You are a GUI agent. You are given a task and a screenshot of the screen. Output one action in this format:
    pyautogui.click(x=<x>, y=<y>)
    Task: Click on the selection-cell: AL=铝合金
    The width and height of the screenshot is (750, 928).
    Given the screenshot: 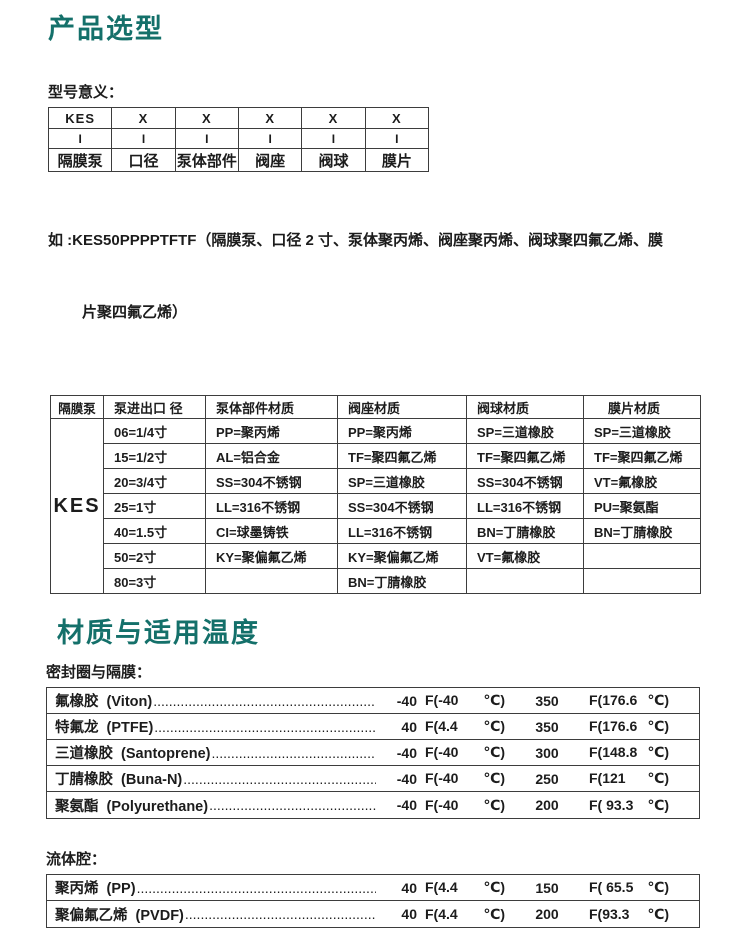 What is the action you would take?
    pyautogui.click(x=271, y=456)
    